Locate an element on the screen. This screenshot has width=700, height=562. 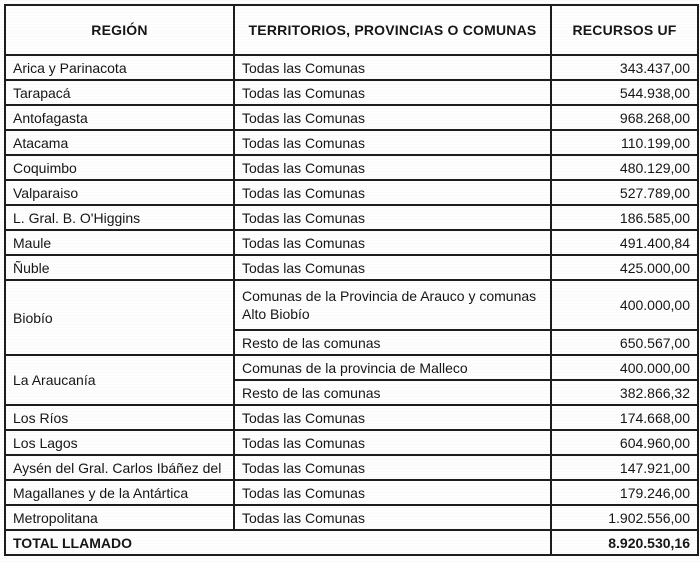
table-row: Coquimbo Todas las Comunas 480.129,00 is located at coordinates (351, 167).